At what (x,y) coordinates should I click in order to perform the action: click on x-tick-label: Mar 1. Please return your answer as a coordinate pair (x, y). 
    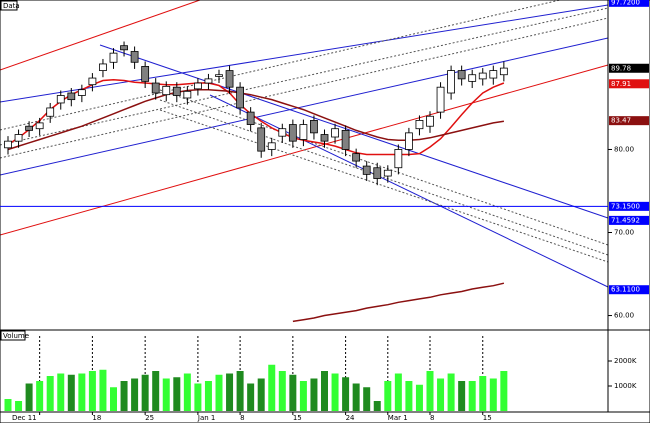
    Looking at the image, I should click on (398, 418).